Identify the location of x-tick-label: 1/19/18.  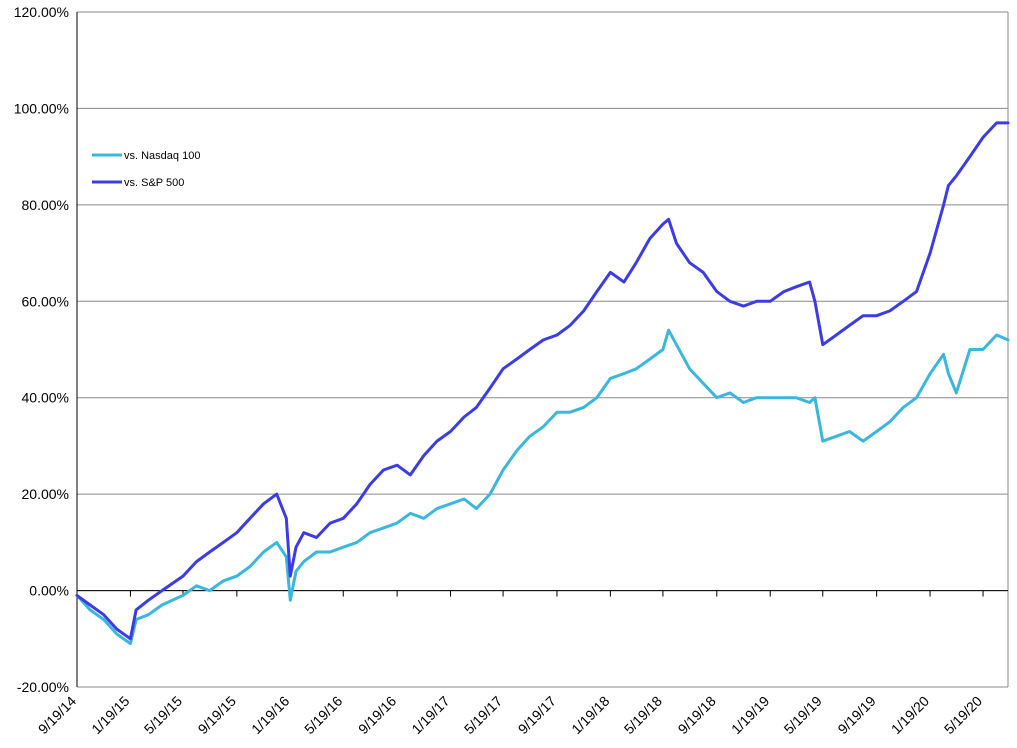
(590, 715).